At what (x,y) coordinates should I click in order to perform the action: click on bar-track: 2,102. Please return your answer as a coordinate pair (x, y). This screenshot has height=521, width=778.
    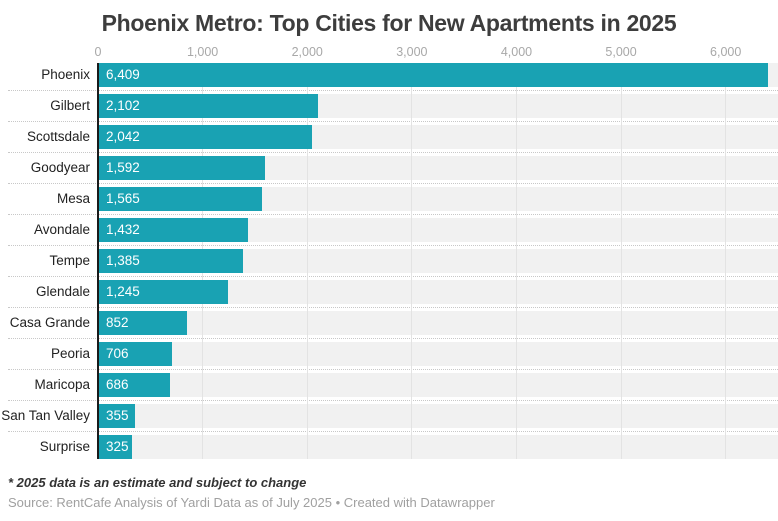
    Looking at the image, I should click on (438, 106).